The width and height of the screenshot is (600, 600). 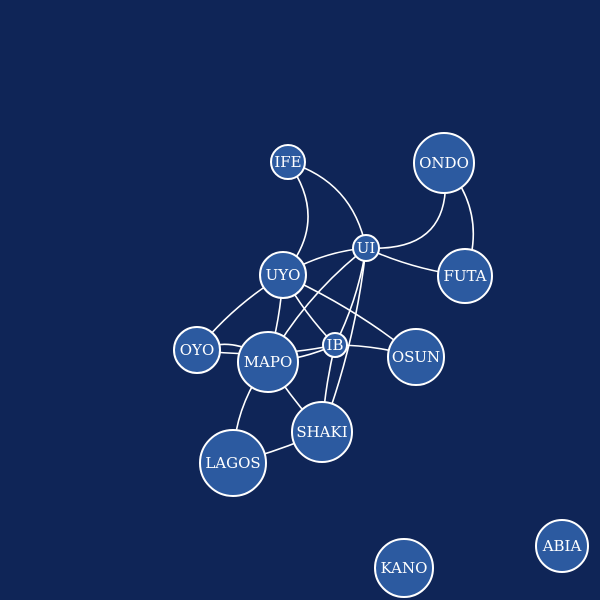 I want to click on node-osun: OSUN, so click(x=416, y=357).